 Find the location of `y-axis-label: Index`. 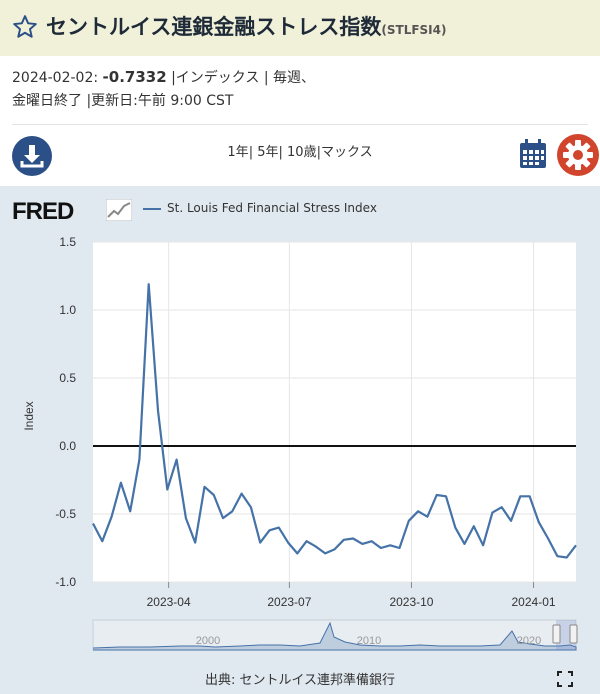

y-axis-label: Index is located at coordinates (29, 415).